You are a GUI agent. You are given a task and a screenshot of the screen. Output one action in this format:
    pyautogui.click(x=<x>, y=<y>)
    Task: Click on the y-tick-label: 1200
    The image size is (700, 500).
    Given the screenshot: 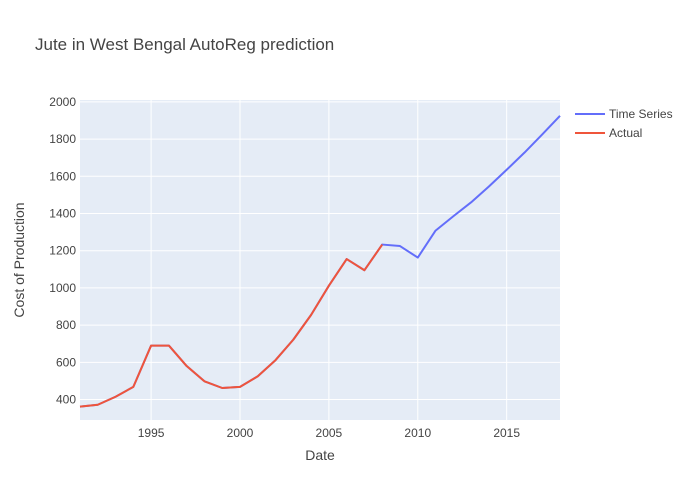 What is the action you would take?
    pyautogui.click(x=62, y=251)
    